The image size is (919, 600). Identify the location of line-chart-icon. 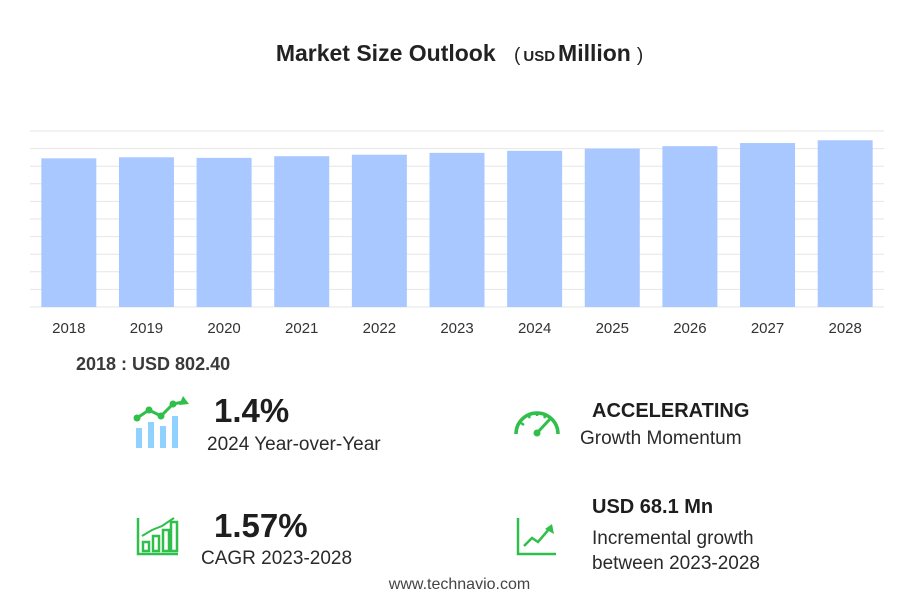
(536, 537).